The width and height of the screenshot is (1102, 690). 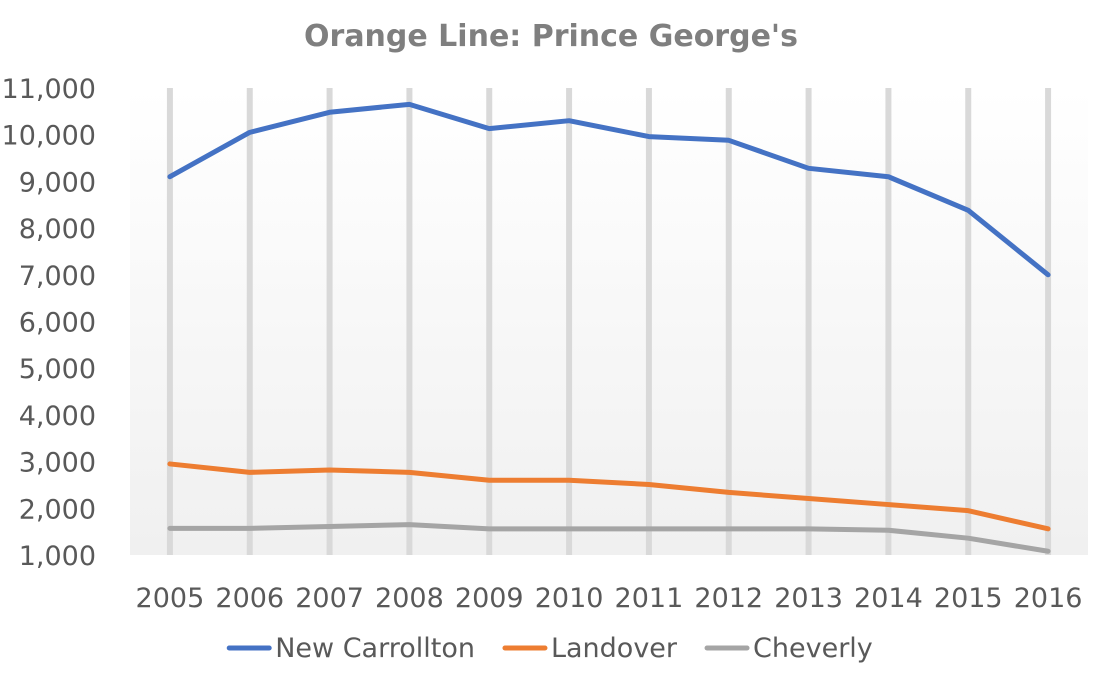 I want to click on x-tick-label: 2011, so click(x=649, y=598).